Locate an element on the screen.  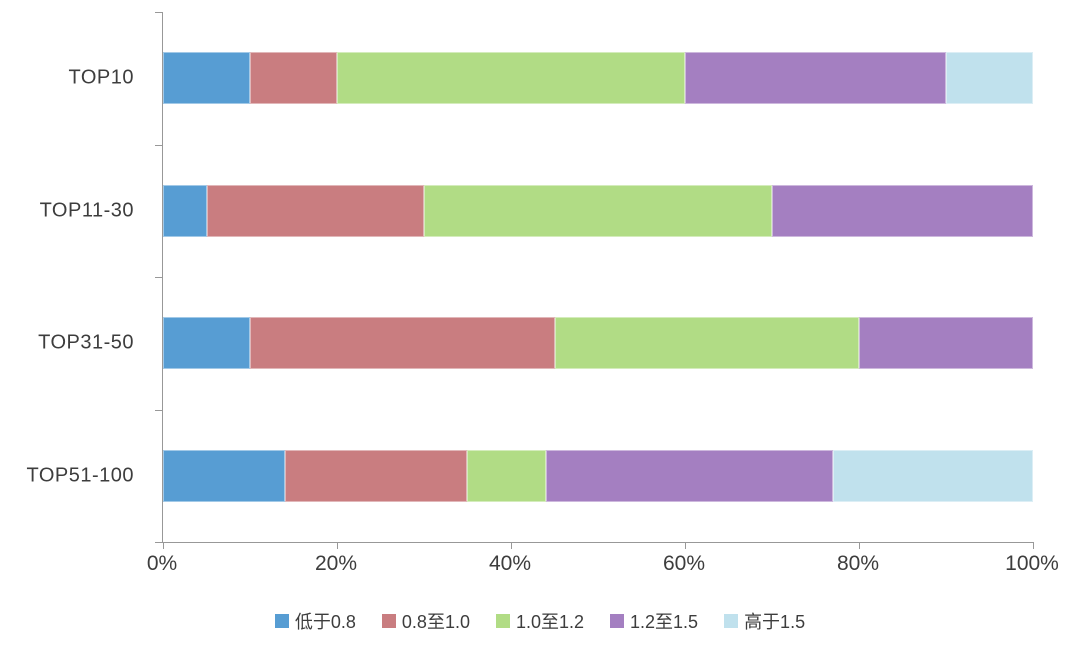
legend-item: 0.8至1.0 is located at coordinates (425, 621).